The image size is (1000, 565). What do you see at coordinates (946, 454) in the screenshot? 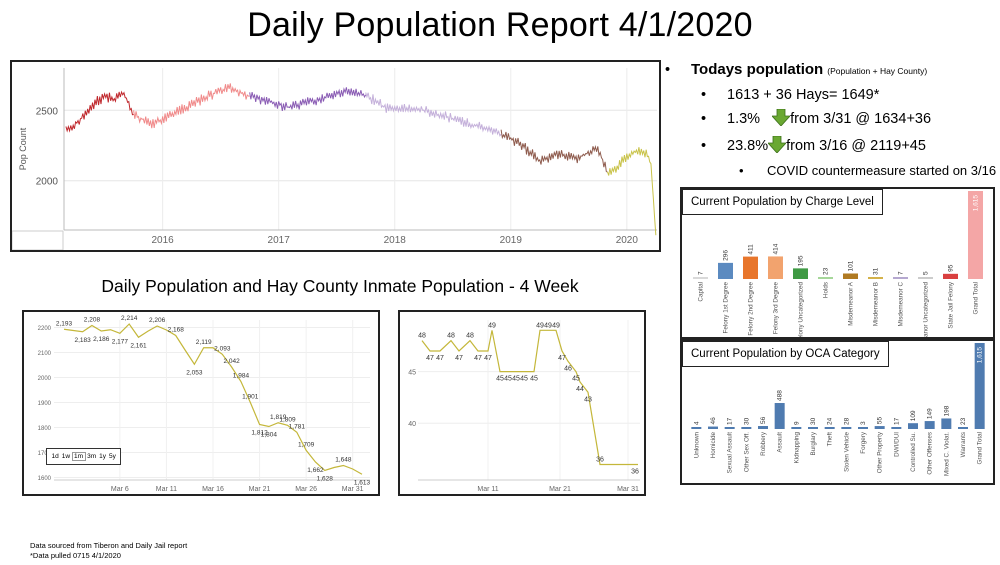
I see `category-label: Mixed C. Violat.` at bounding box center [946, 454].